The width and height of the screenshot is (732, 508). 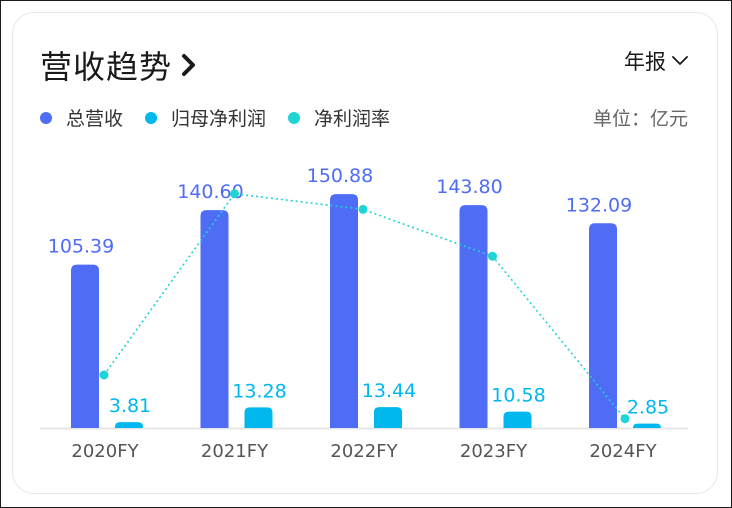 I want to click on legend-dot-revenue, so click(x=46, y=117).